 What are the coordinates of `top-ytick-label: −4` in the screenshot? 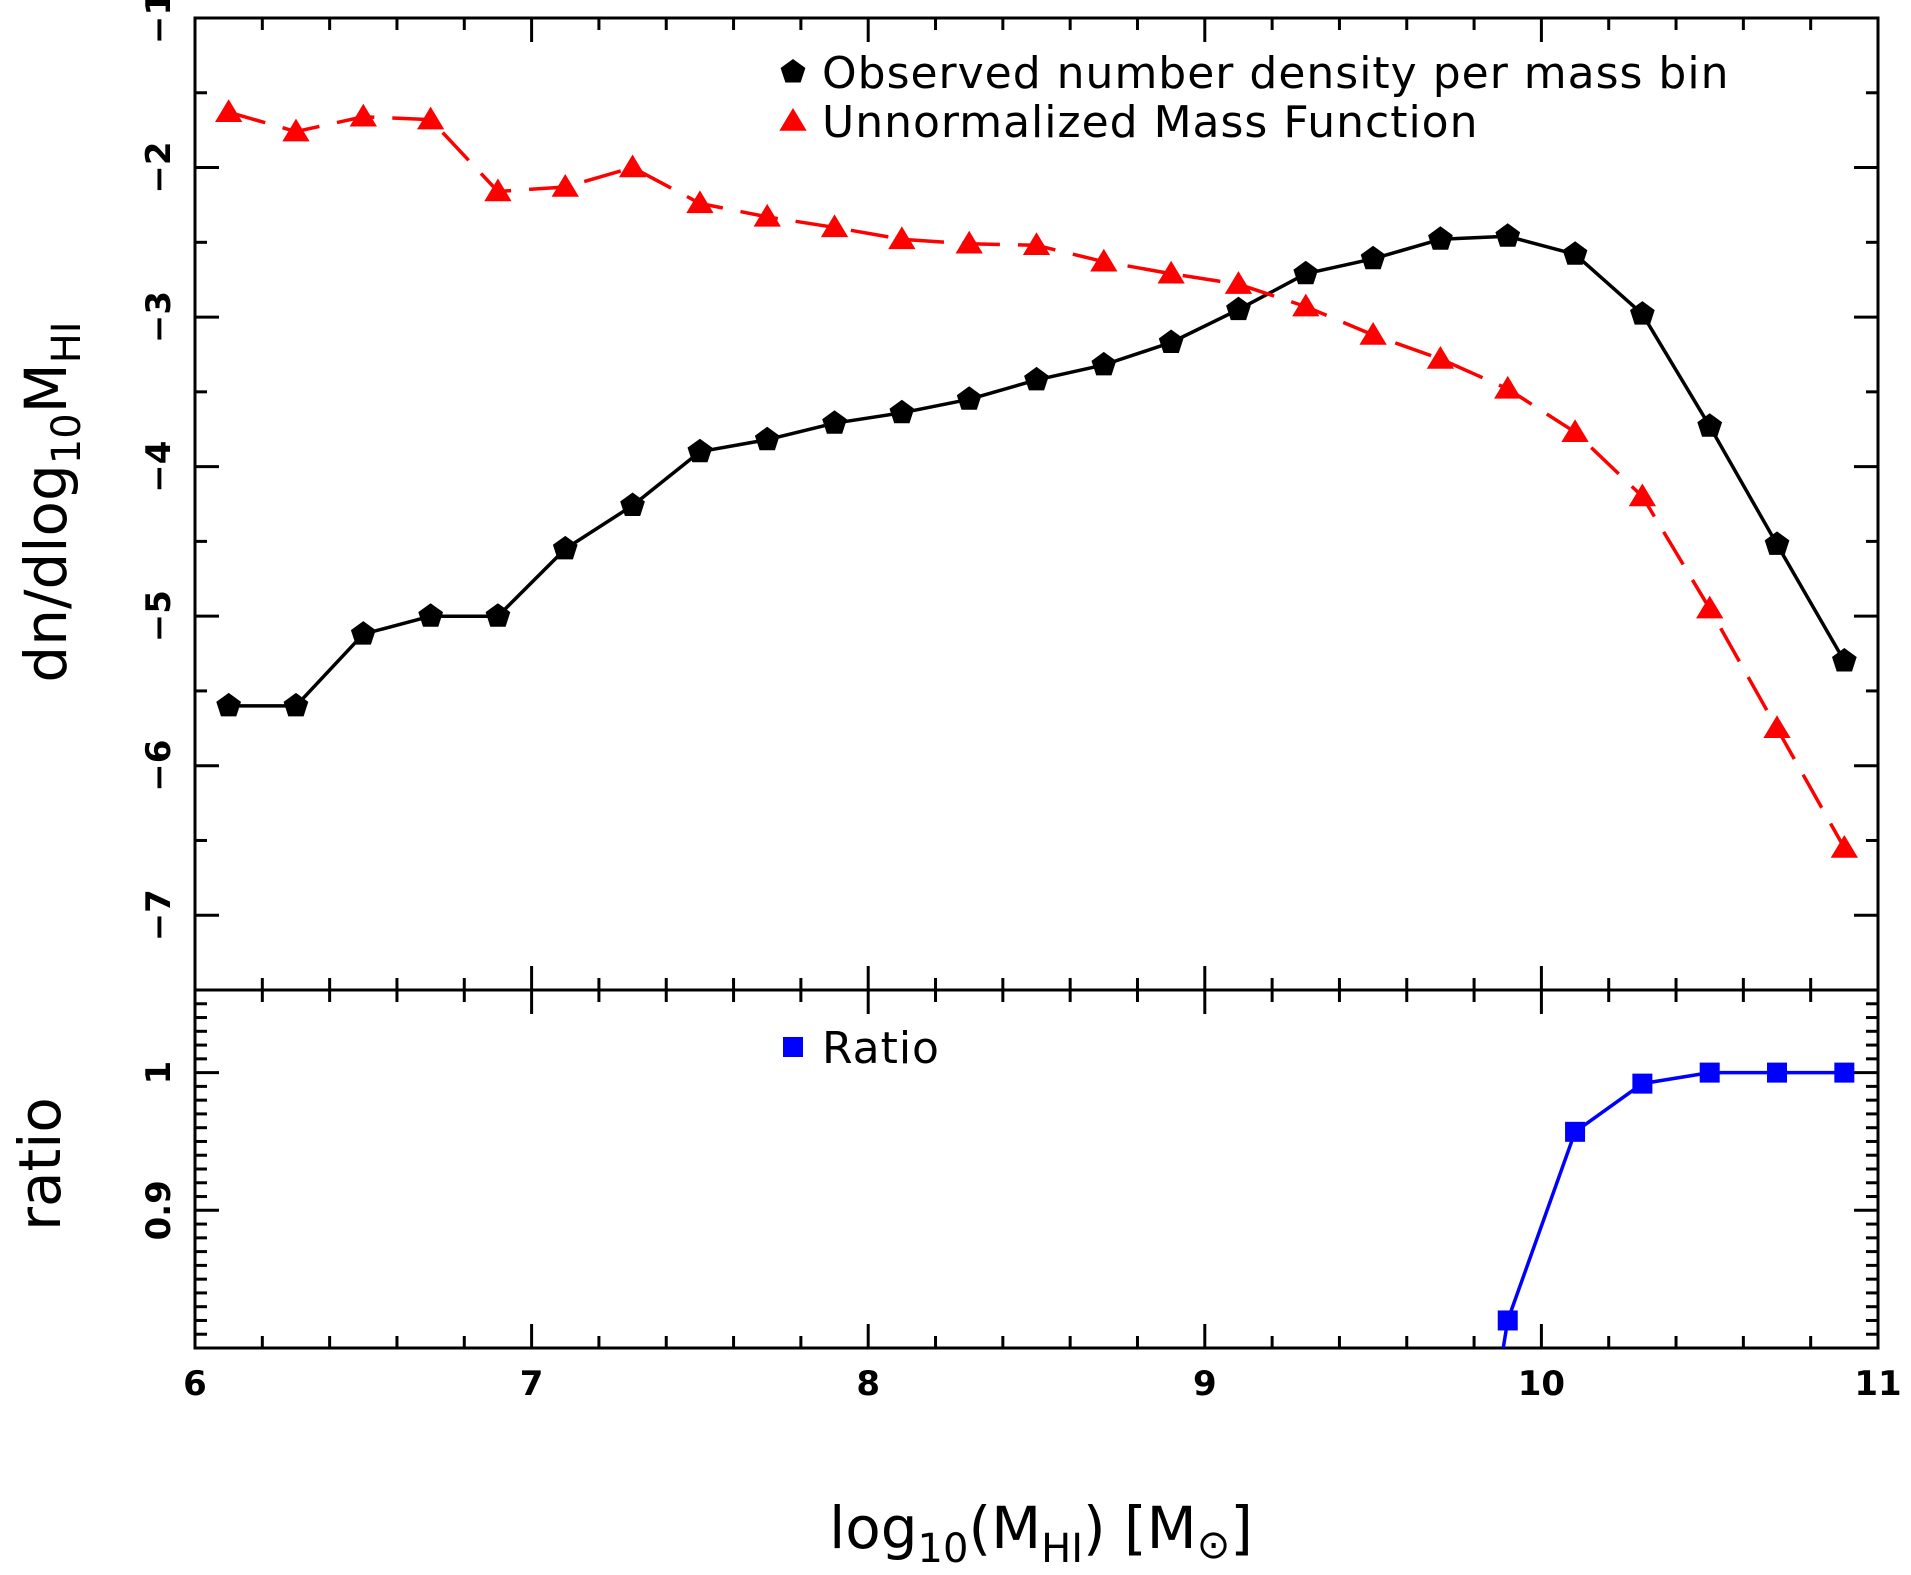 It's located at (159, 467).